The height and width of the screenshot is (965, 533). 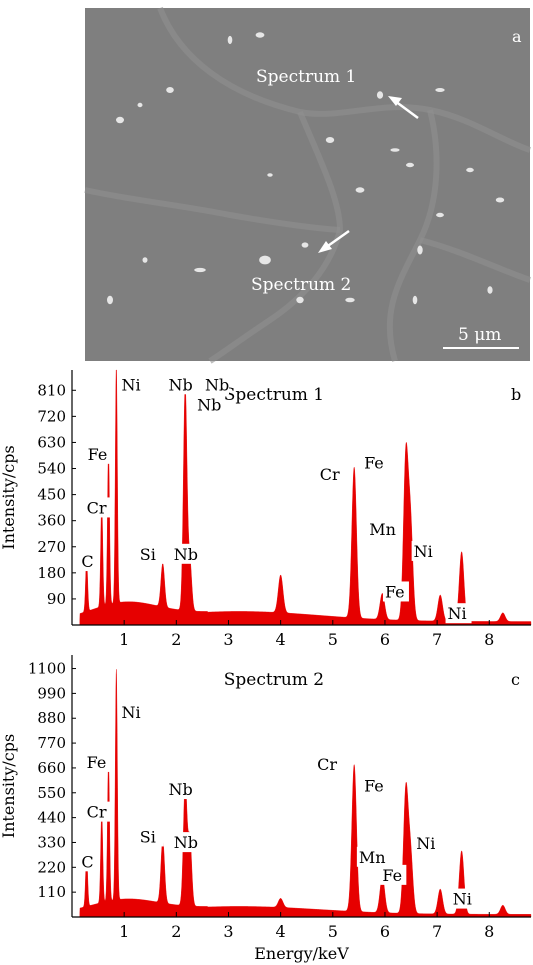 What do you see at coordinates (334, 241) in the screenshot?
I see `arrow-2-icon` at bounding box center [334, 241].